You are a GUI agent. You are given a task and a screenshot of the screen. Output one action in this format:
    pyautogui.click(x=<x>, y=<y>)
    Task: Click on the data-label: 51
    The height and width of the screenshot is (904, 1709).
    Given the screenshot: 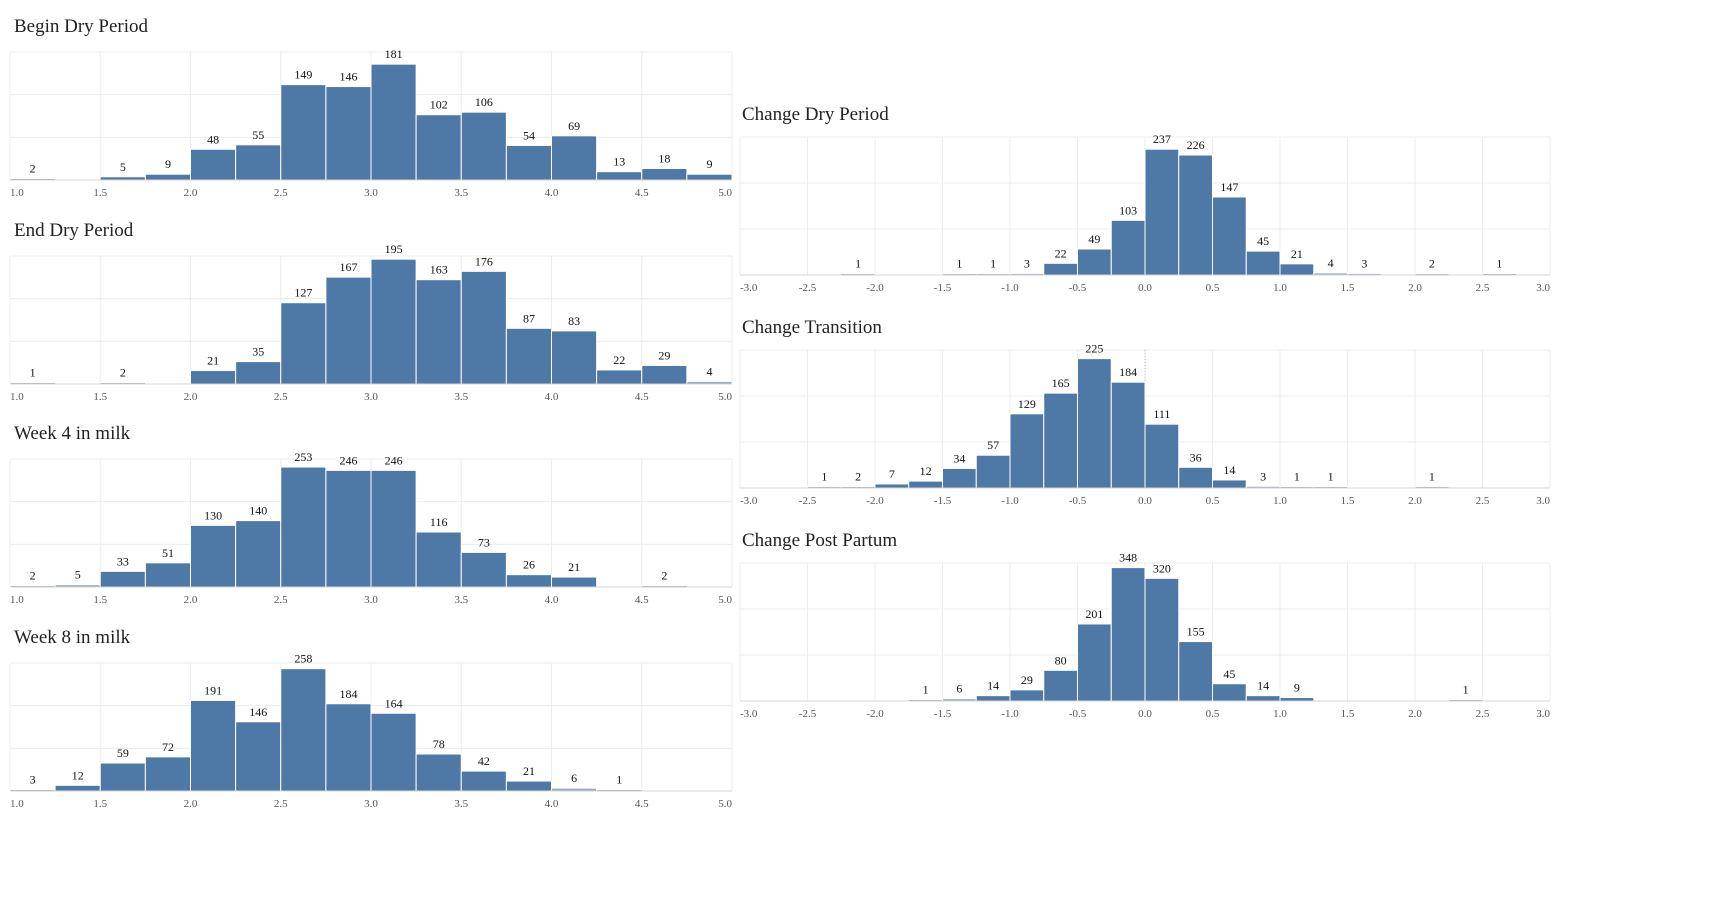 What is the action you would take?
    pyautogui.click(x=168, y=553)
    